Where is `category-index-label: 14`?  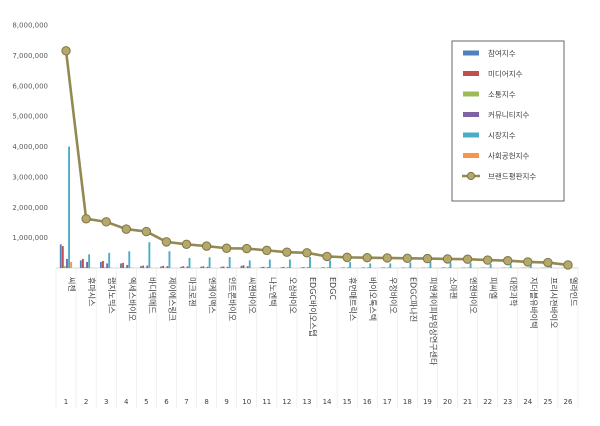
category-index-label: 14 is located at coordinates (327, 402).